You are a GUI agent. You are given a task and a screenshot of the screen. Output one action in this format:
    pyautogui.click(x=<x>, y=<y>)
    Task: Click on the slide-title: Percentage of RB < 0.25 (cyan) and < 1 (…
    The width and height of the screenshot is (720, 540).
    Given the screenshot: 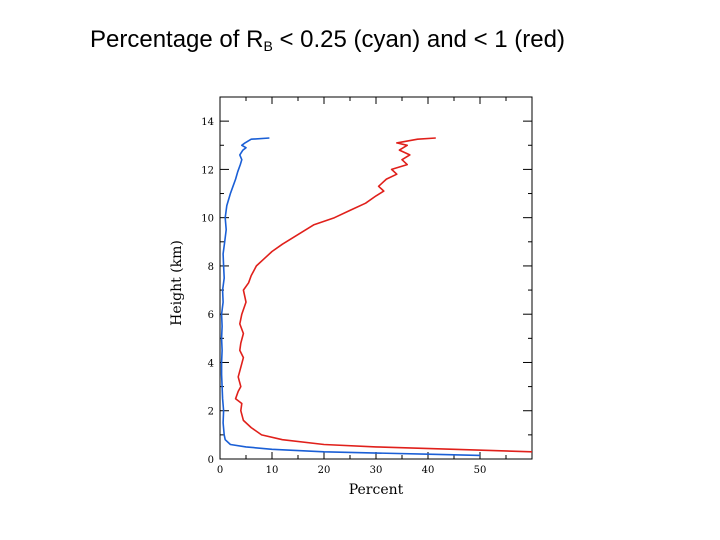 What is the action you would take?
    pyautogui.click(x=370, y=40)
    